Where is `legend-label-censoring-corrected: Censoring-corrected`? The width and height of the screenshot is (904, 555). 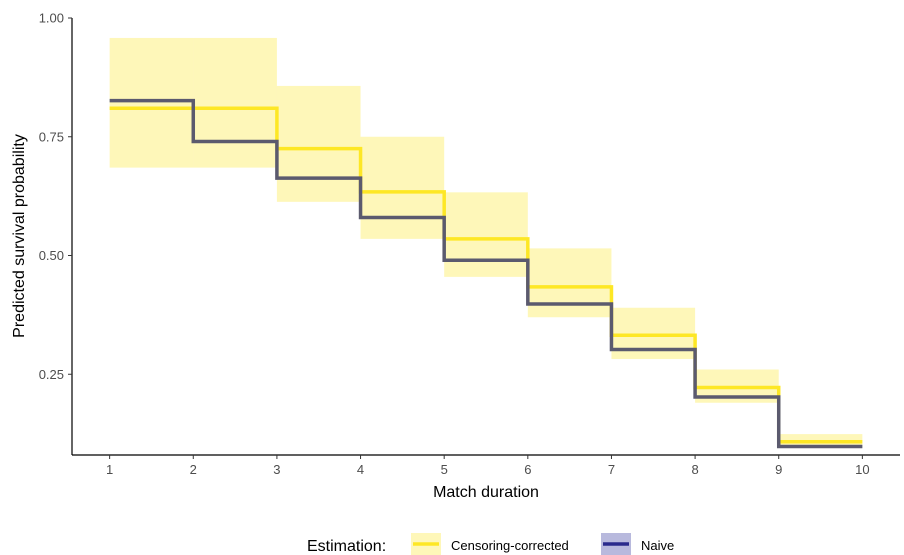
legend-label-censoring-corrected: Censoring-corrected is located at coordinates (510, 545).